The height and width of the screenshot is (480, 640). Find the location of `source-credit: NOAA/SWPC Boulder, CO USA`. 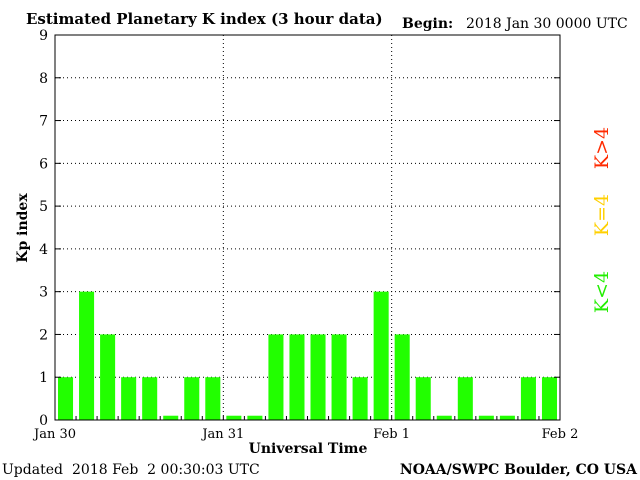

source-credit: NOAA/SWPC Boulder, CO USA is located at coordinates (519, 470).